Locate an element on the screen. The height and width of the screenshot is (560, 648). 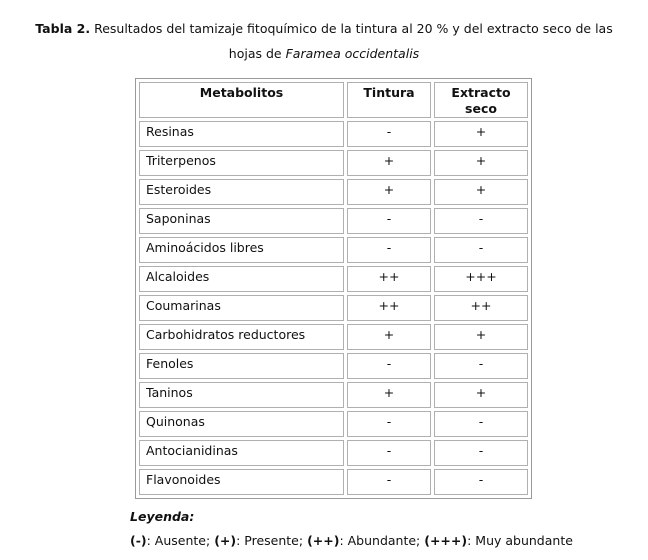
metabolito-cell: Taninos is located at coordinates (241, 395).